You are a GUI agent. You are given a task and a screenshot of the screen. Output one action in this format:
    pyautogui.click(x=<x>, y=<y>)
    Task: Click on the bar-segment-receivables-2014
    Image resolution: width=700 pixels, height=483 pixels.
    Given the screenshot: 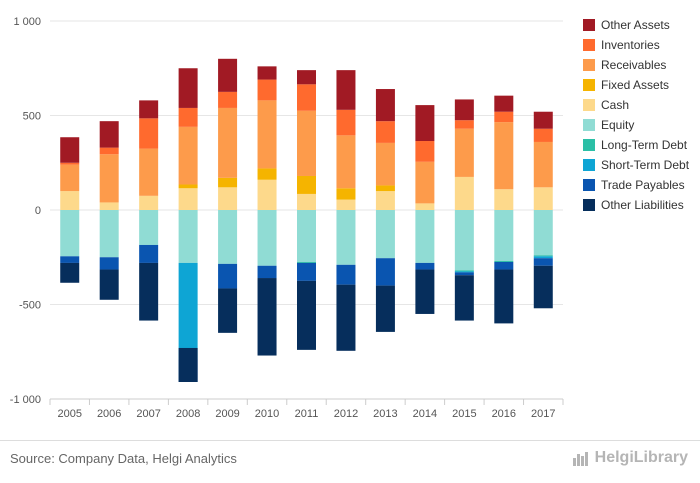 What is the action you would take?
    pyautogui.click(x=425, y=182)
    